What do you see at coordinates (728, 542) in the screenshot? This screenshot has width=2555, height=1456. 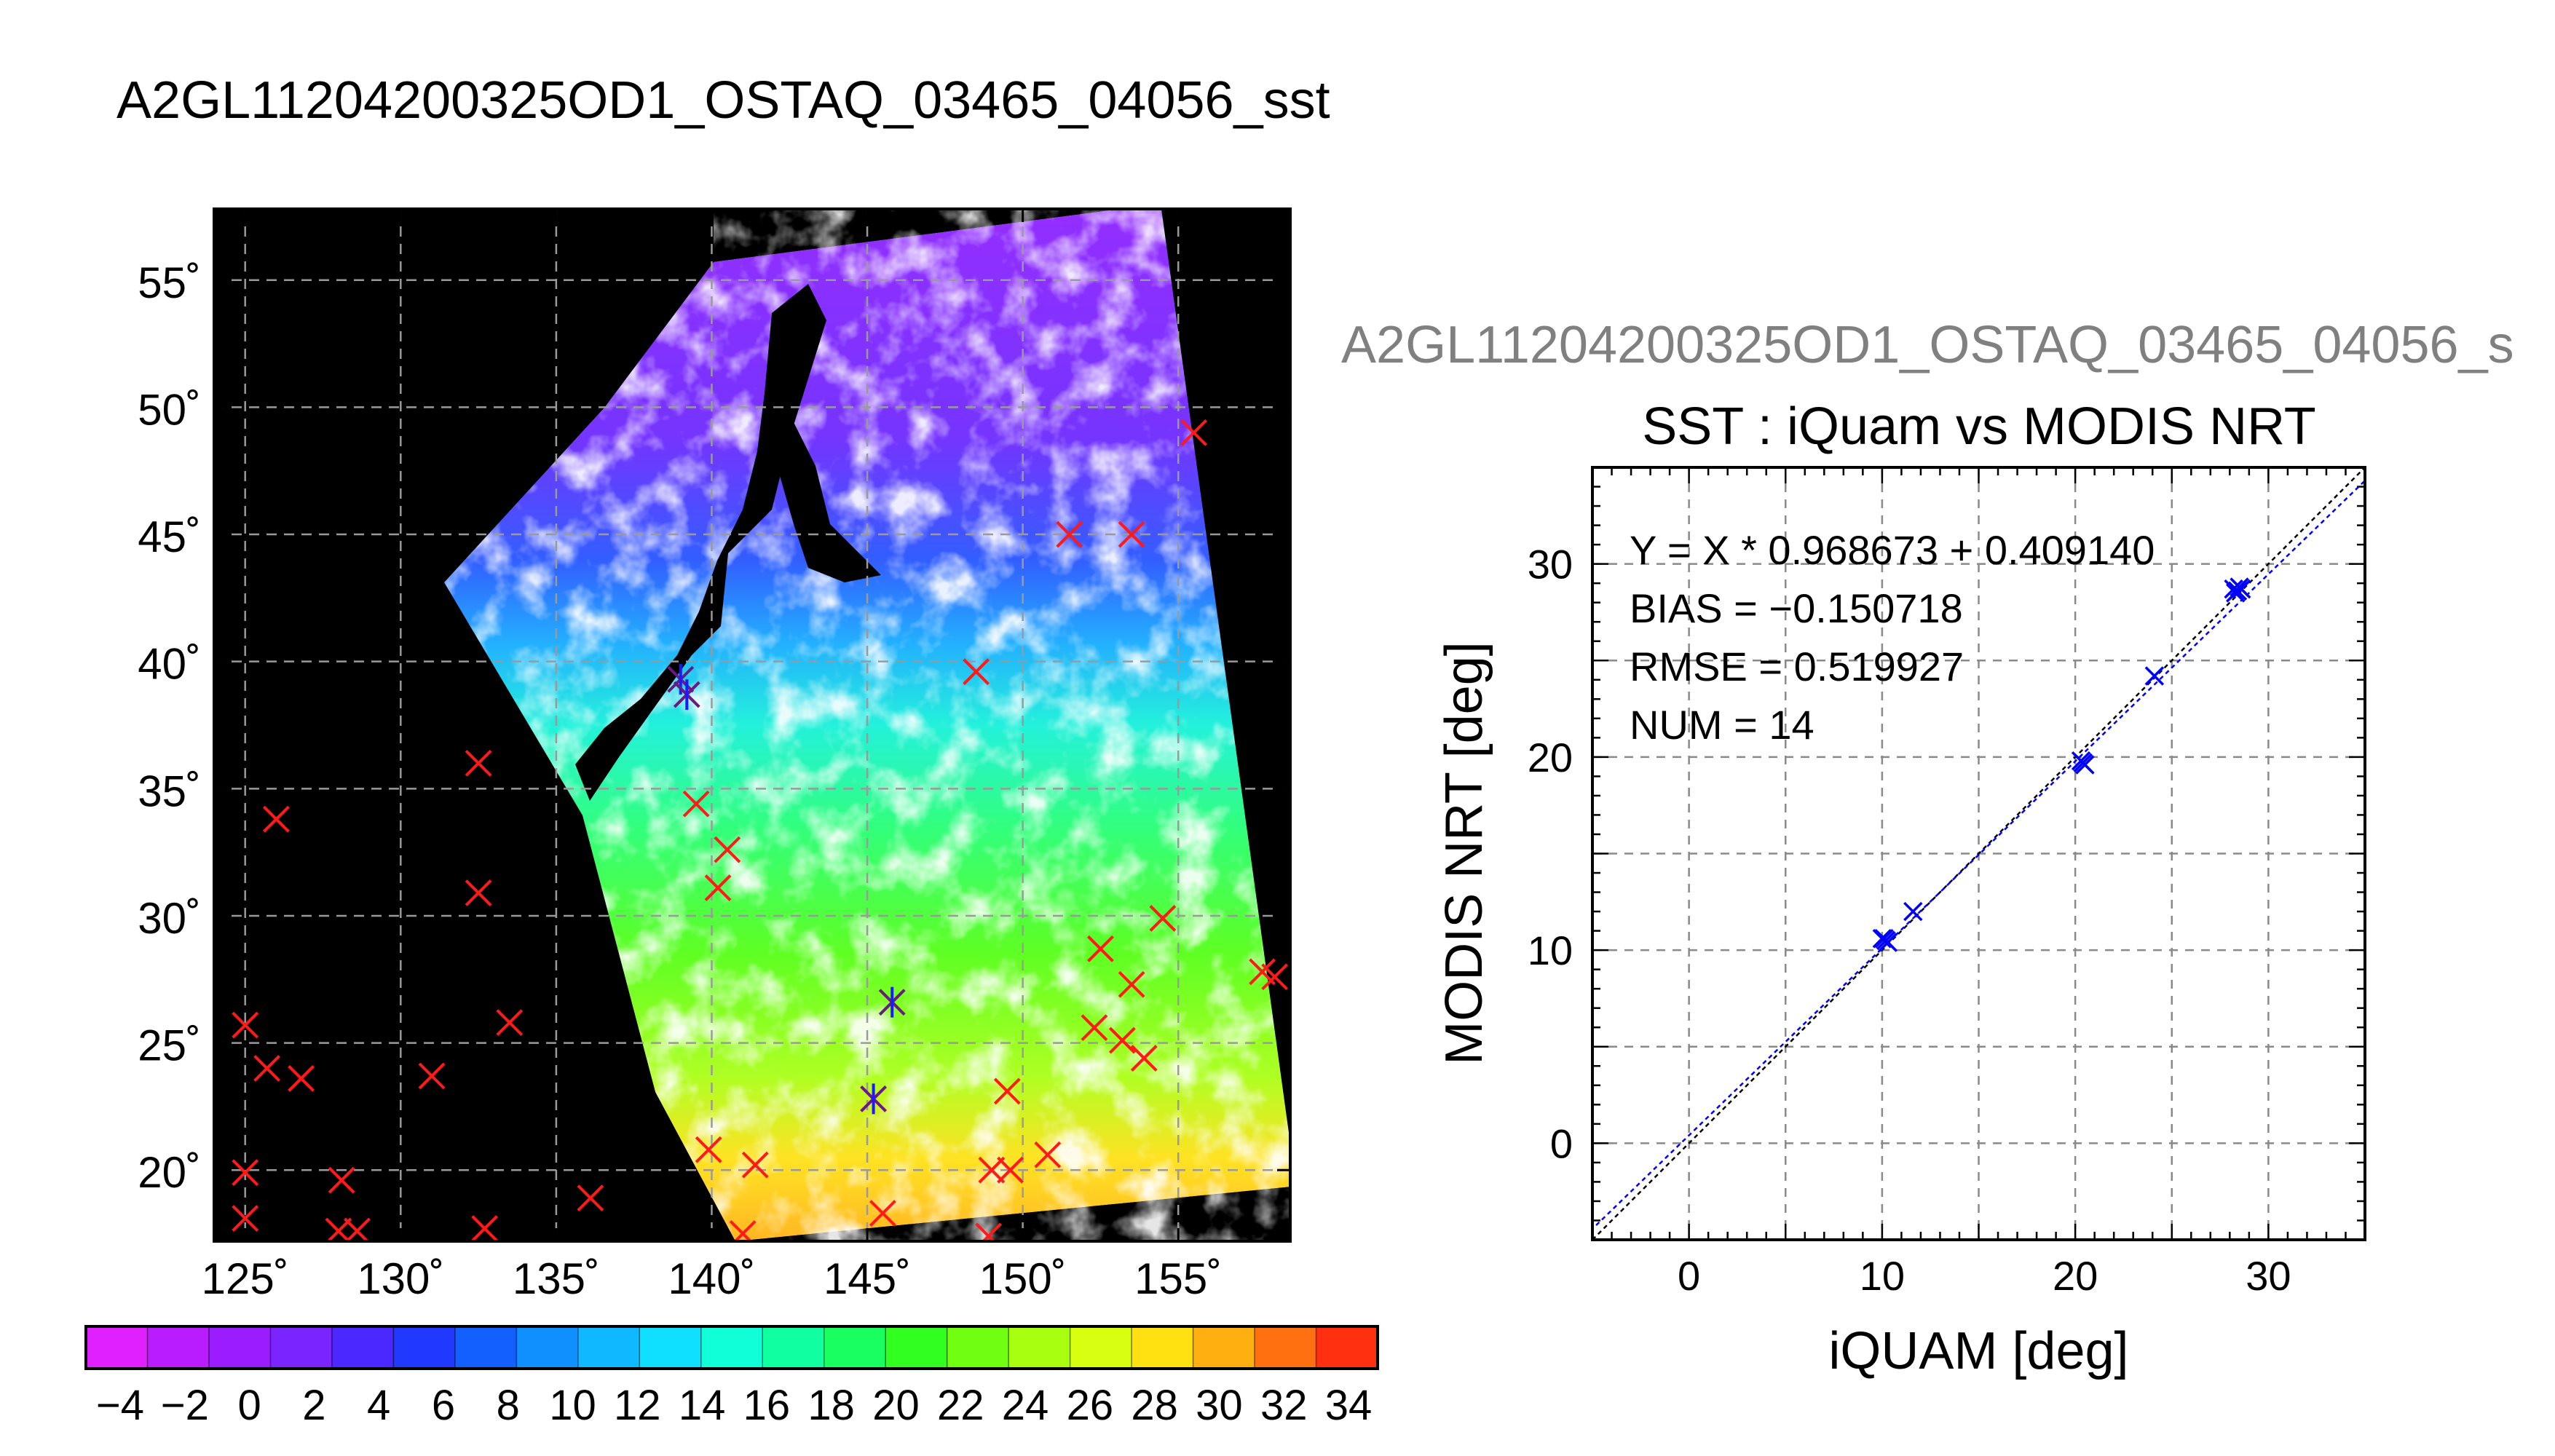 I see `land-japan` at bounding box center [728, 542].